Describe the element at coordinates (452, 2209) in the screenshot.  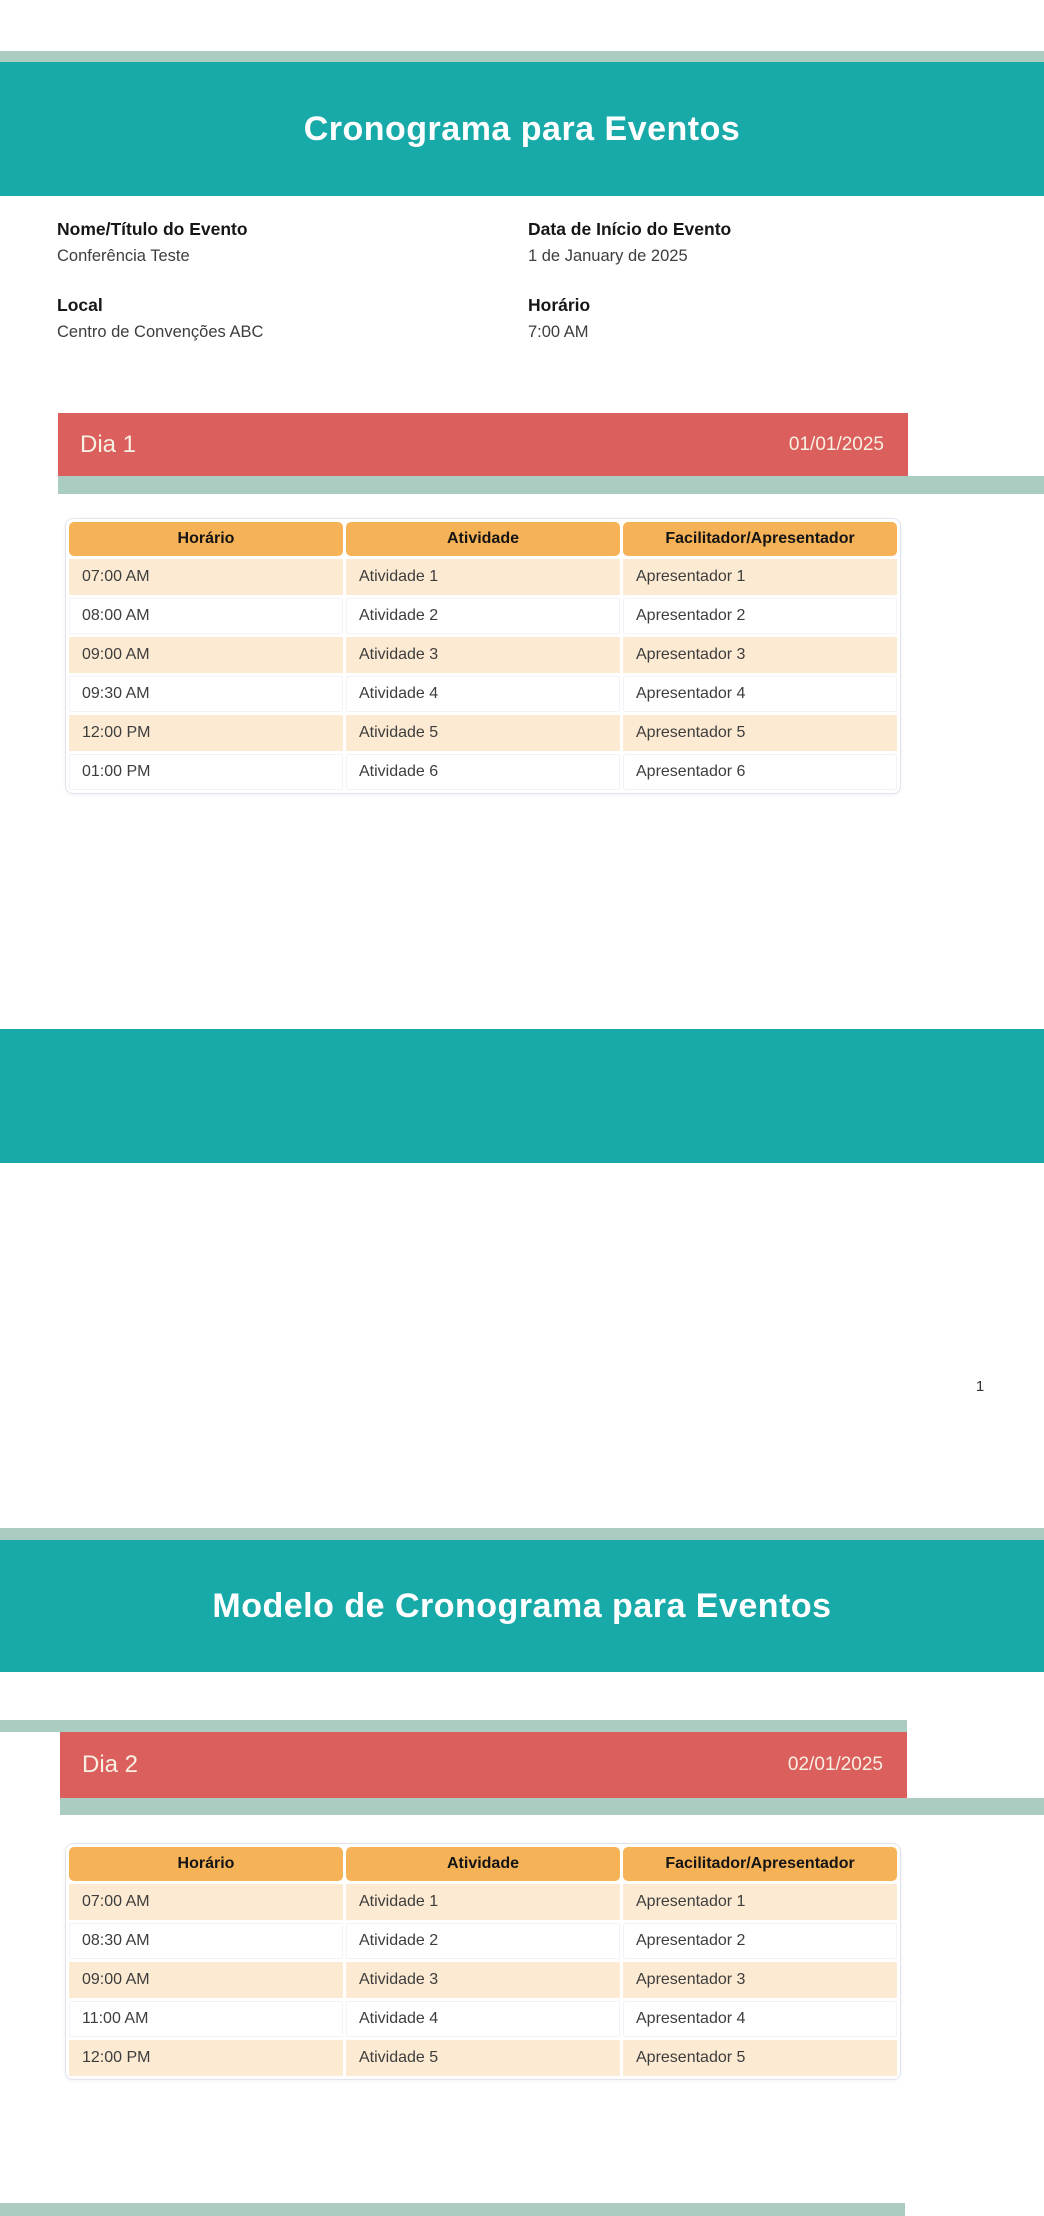
I see `page2-accent-strip-bottom` at that location.